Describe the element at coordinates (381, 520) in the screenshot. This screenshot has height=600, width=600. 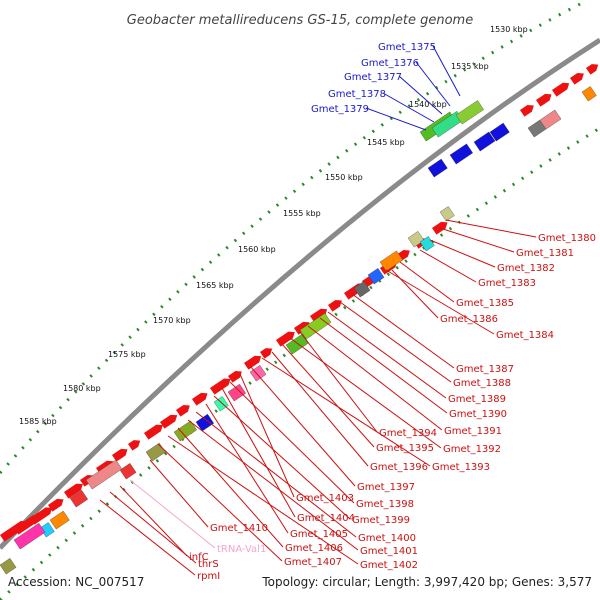
I see `gene-label: Gmet_1399` at that location.